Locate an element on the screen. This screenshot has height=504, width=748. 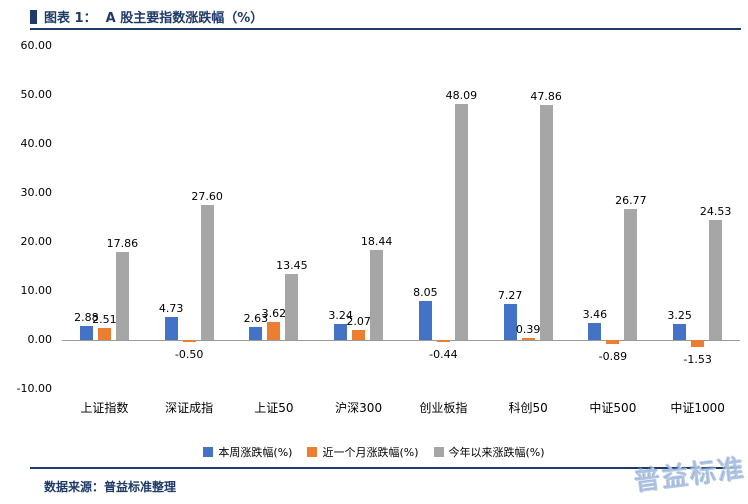
bar-value-label: 17.86 is located at coordinates (122, 244).